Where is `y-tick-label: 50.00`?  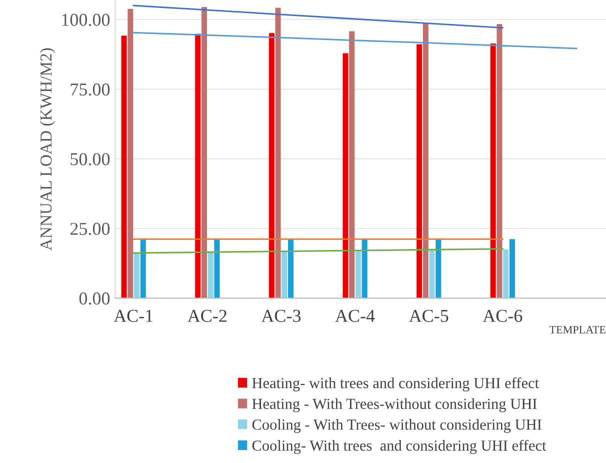 y-tick-label: 50.00 is located at coordinates (90, 159).